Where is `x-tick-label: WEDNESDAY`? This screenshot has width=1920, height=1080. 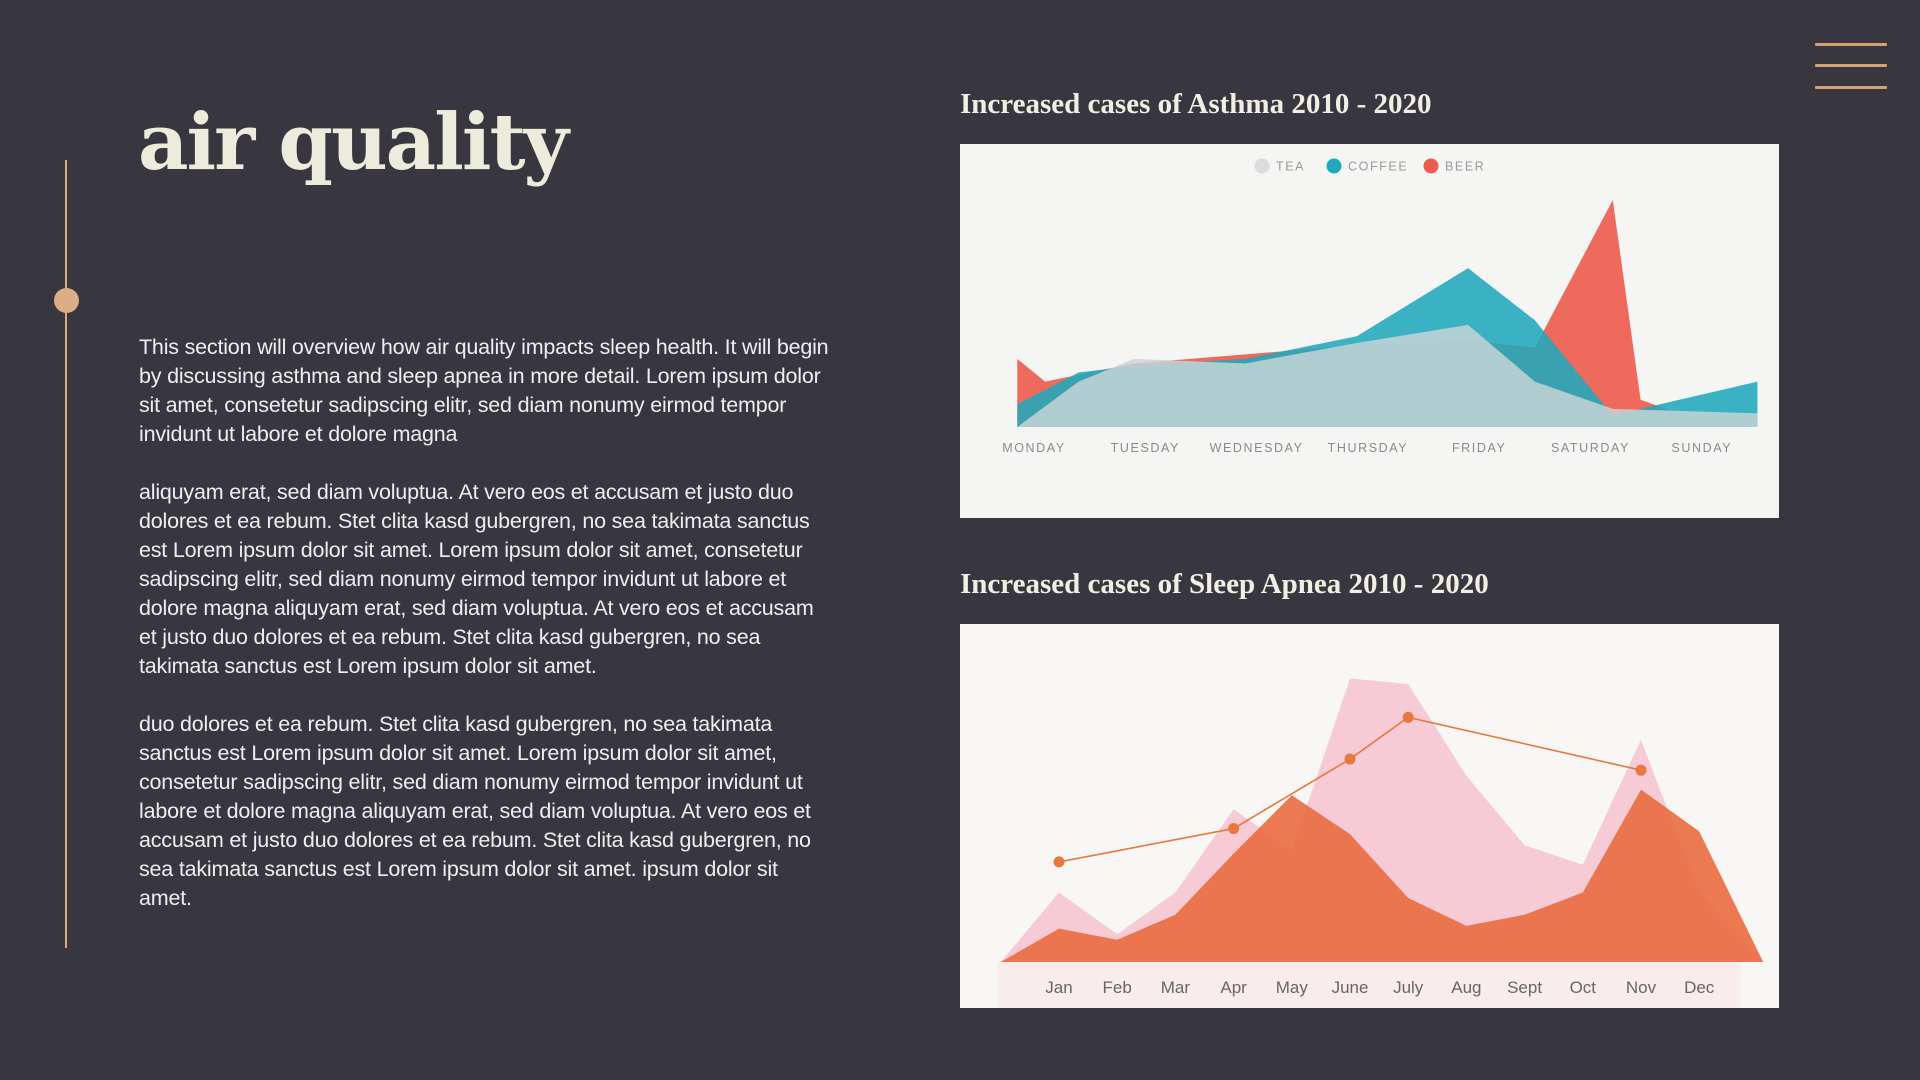 x-tick-label: WEDNESDAY is located at coordinates (1257, 448).